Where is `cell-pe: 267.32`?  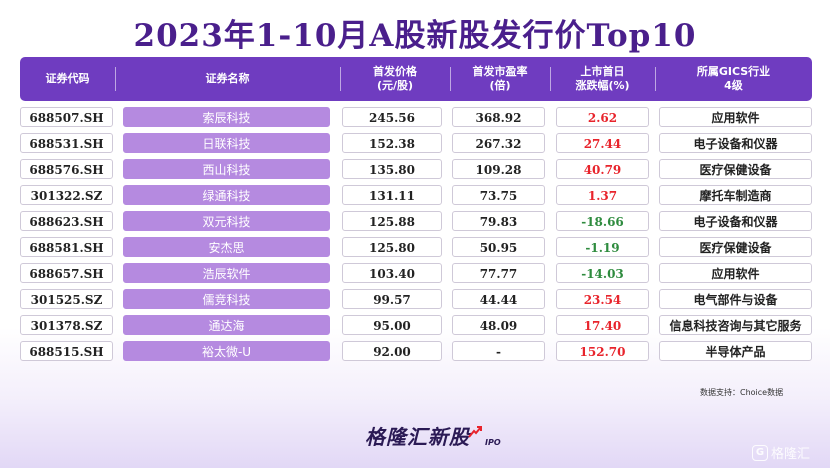
cell-pe: 267.32 is located at coordinates (498, 143).